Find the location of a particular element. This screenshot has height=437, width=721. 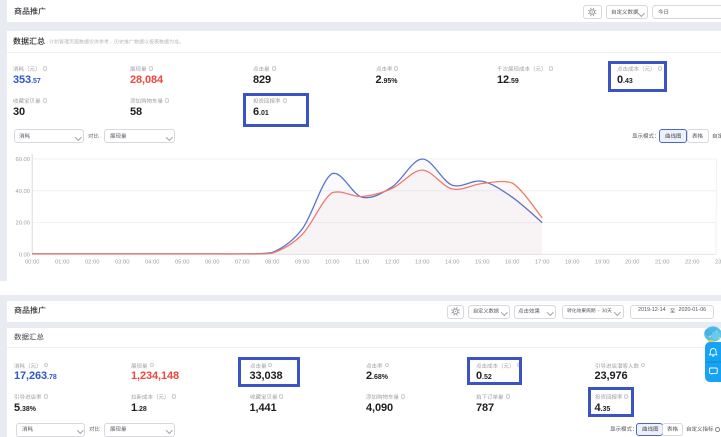

svg-text: 11:00 is located at coordinates (362, 263).